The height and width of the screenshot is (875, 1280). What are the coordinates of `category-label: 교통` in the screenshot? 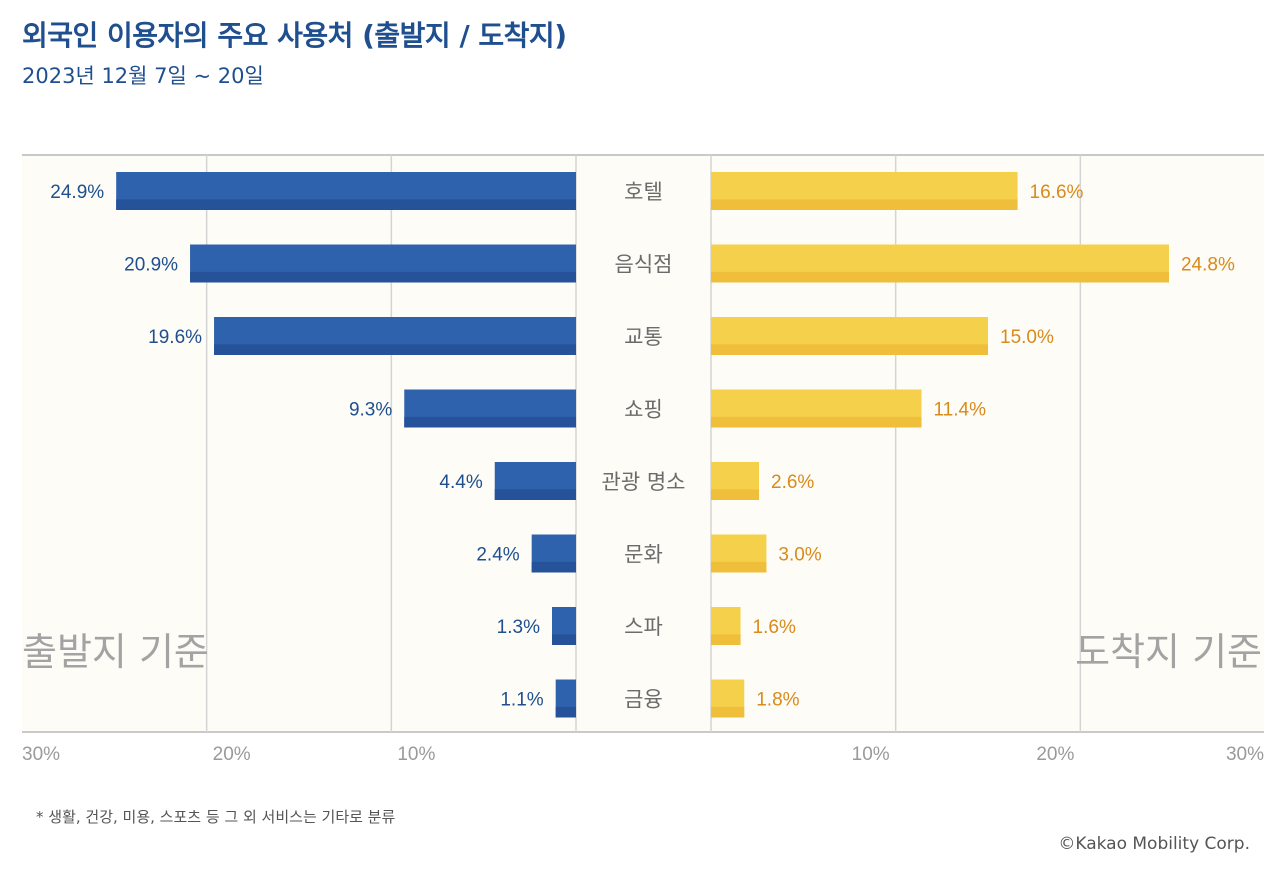 It's located at (643, 337).